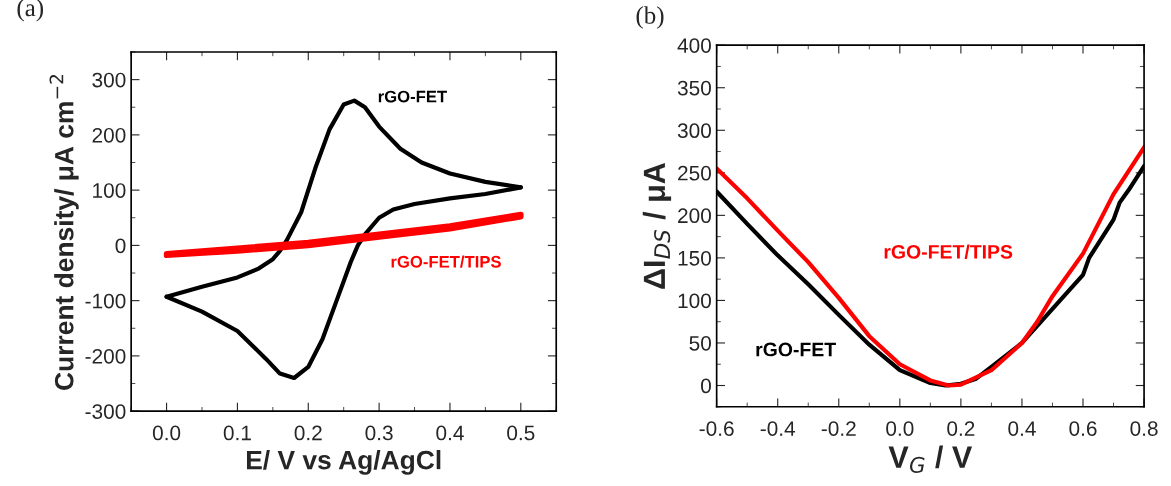 This screenshot has width=1171, height=486. What do you see at coordinates (657, 225) in the screenshot?
I see `y-axis-title: ΔI$_{DS}$ / μA` at bounding box center [657, 225].